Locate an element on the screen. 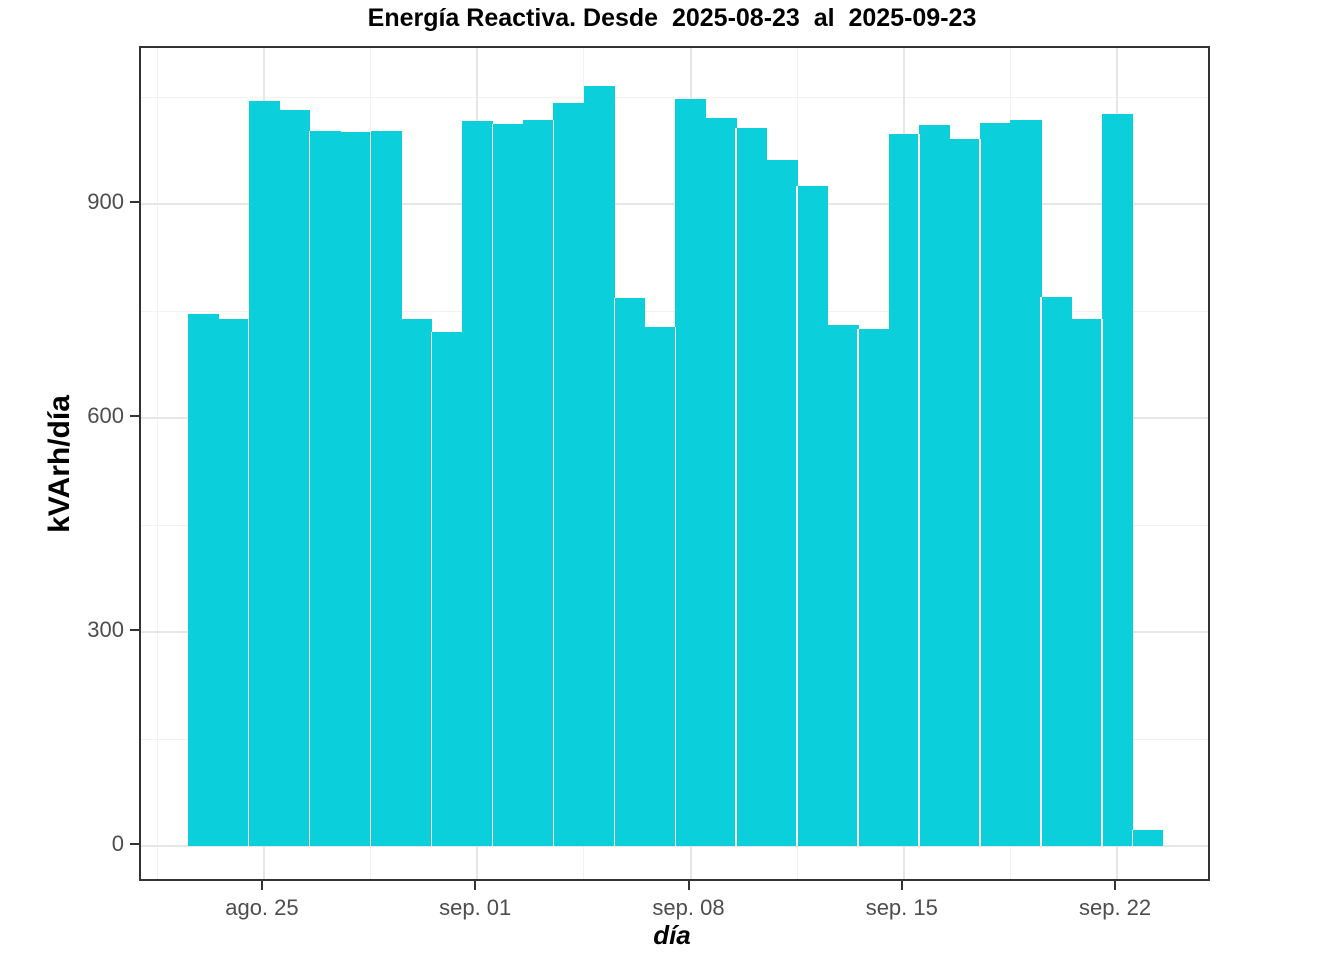 This screenshot has height=960, width=1344. x-tick-label: sep. 22 is located at coordinates (1115, 907).